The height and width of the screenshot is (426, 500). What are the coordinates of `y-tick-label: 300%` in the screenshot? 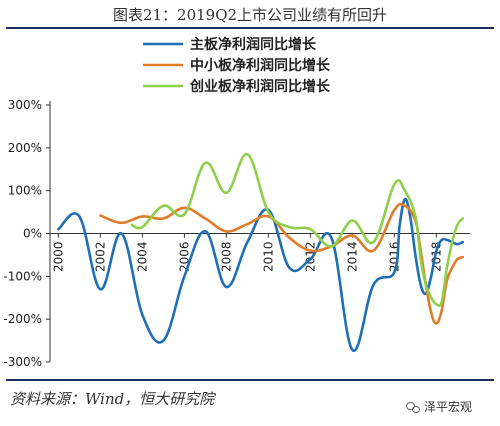 It's located at (25, 105).